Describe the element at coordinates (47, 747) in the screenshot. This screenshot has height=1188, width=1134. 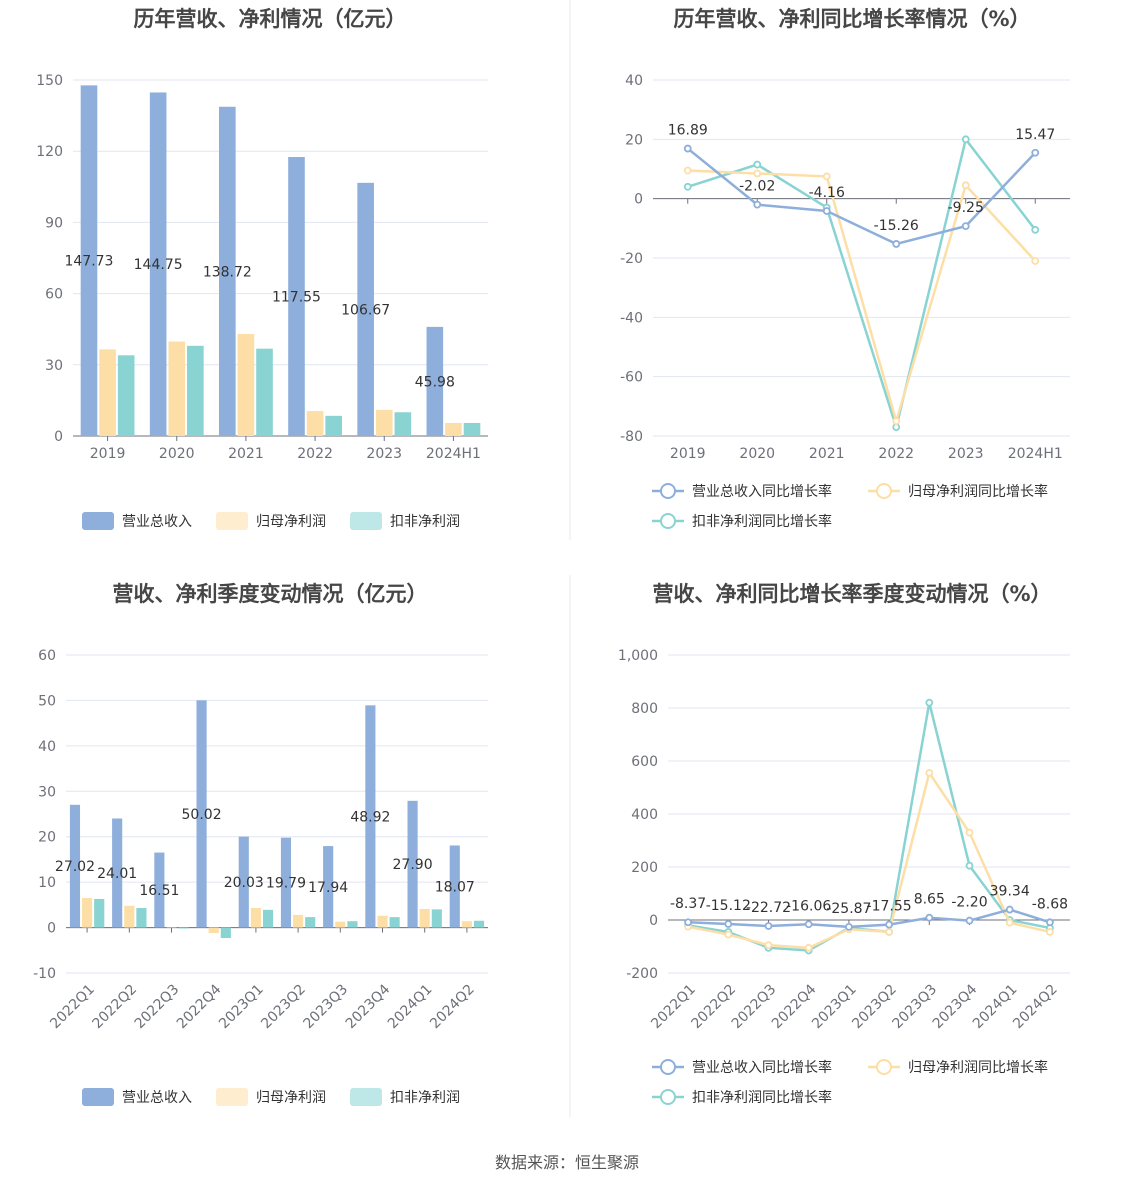
I see `y-tick-label: 40` at that location.